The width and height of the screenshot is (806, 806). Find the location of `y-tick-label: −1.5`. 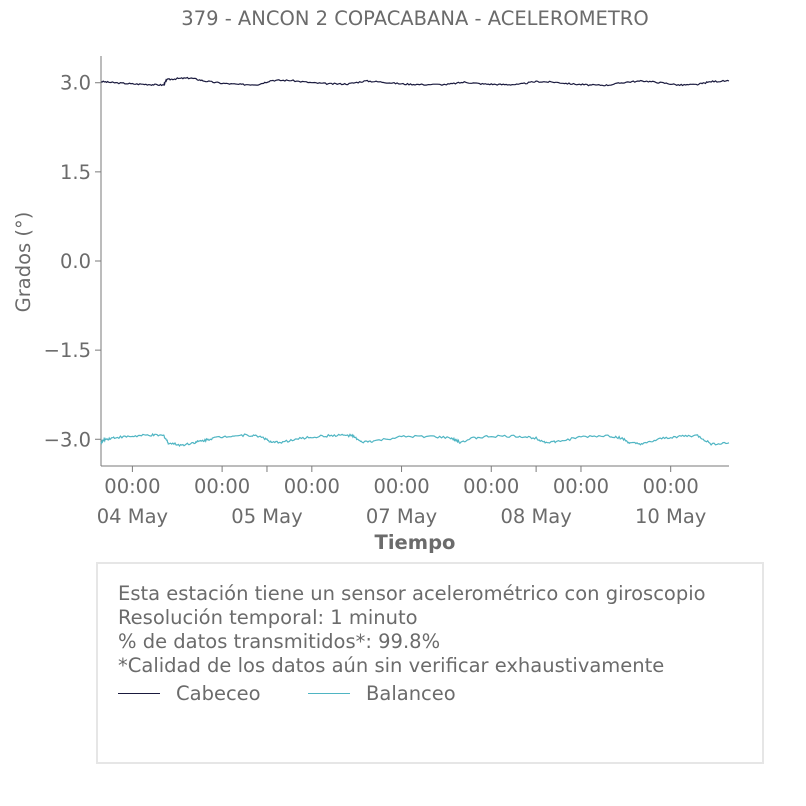

y-tick-label: −1.5 is located at coordinates (67, 350).